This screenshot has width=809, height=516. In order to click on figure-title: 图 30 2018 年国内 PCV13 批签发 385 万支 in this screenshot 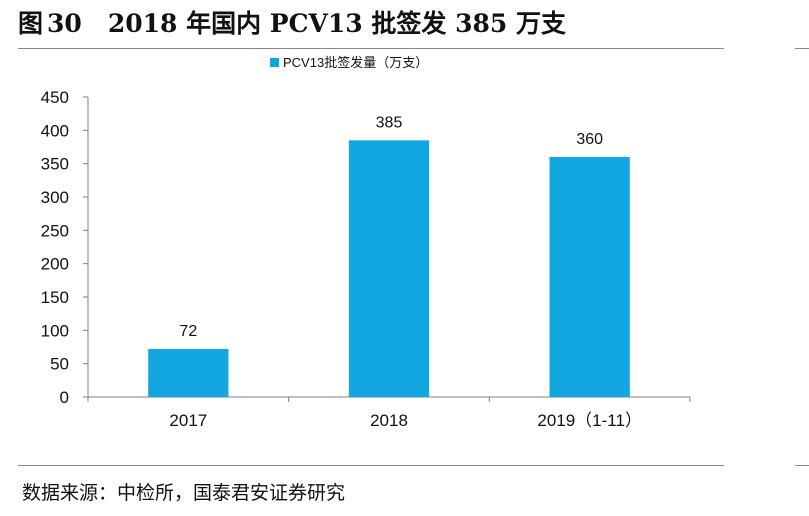, I will do `click(292, 24)`.